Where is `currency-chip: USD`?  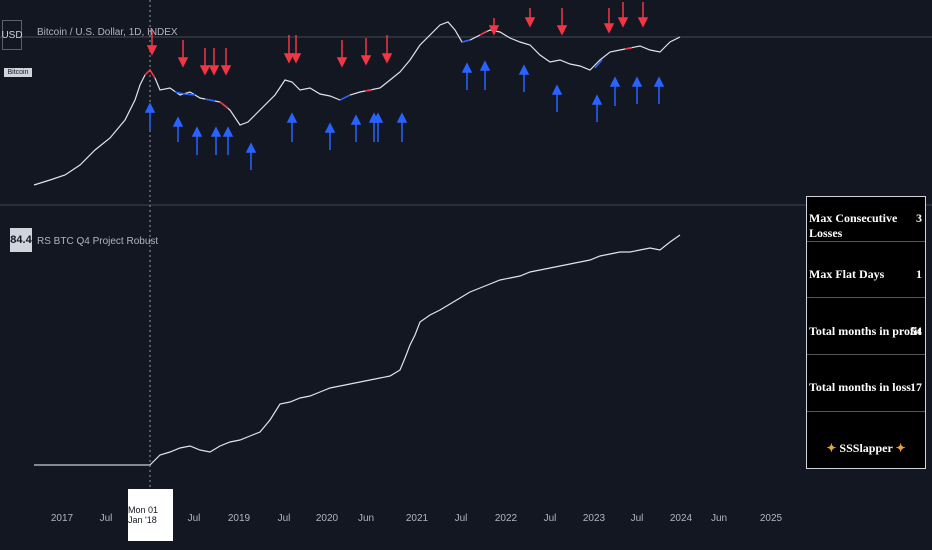 currency-chip: USD is located at coordinates (12, 35).